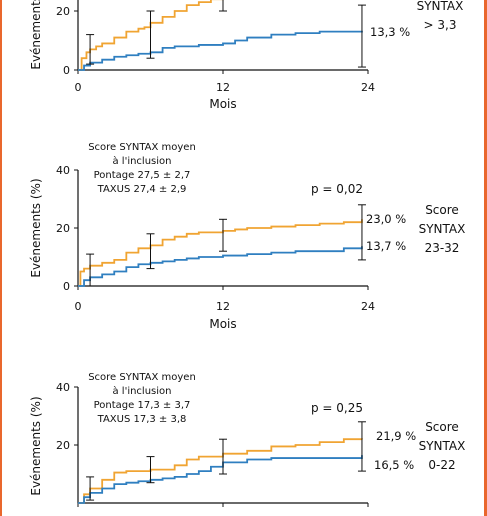 The image size is (487, 516). I want to click on syntax-group-label: > 3,3, so click(440, 25).